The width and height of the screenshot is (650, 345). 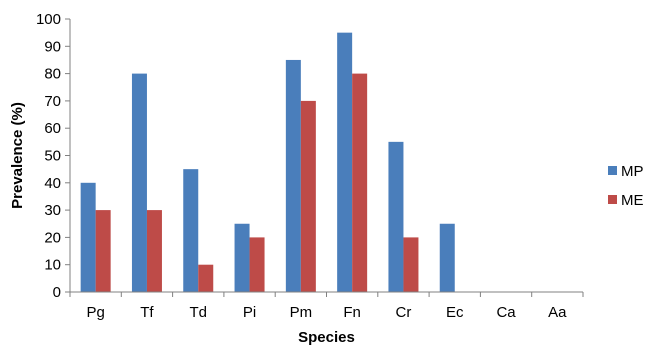 I want to click on y-tick-label: 90, so click(x=52, y=46).